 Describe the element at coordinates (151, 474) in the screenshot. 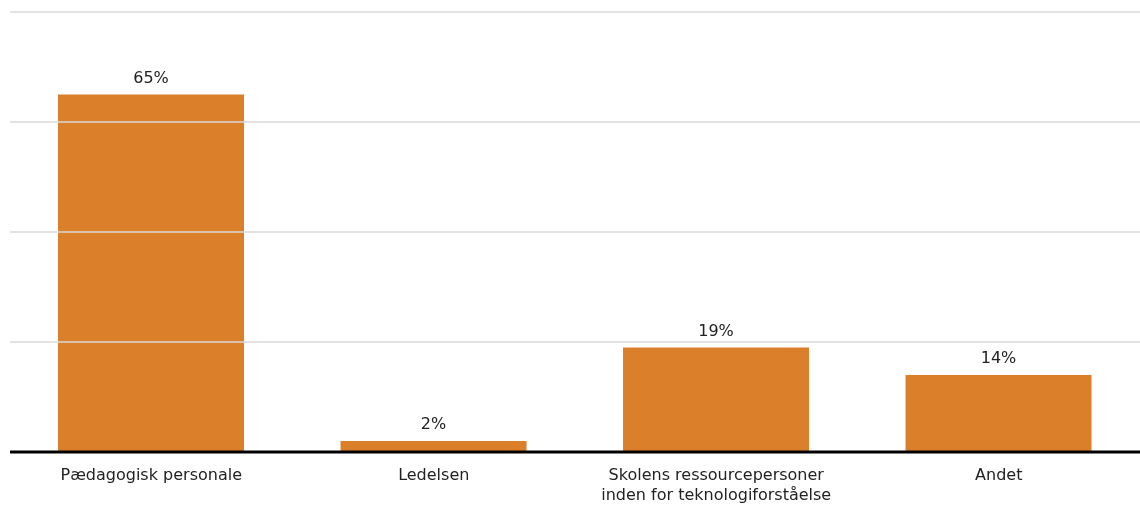

I see `x-tick-label: Pædagogisk personale` at that location.